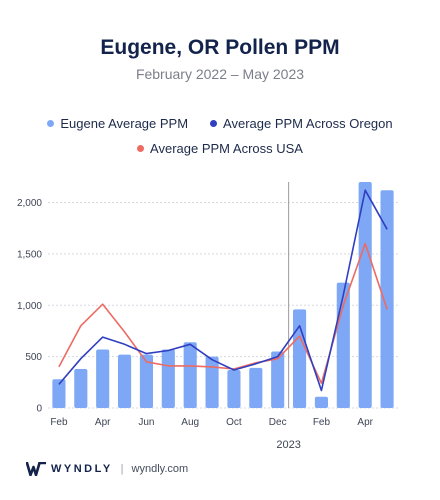 This screenshot has width=440, height=500. Describe the element at coordinates (146, 381) in the screenshot. I see `bar-jun-2022` at that location.